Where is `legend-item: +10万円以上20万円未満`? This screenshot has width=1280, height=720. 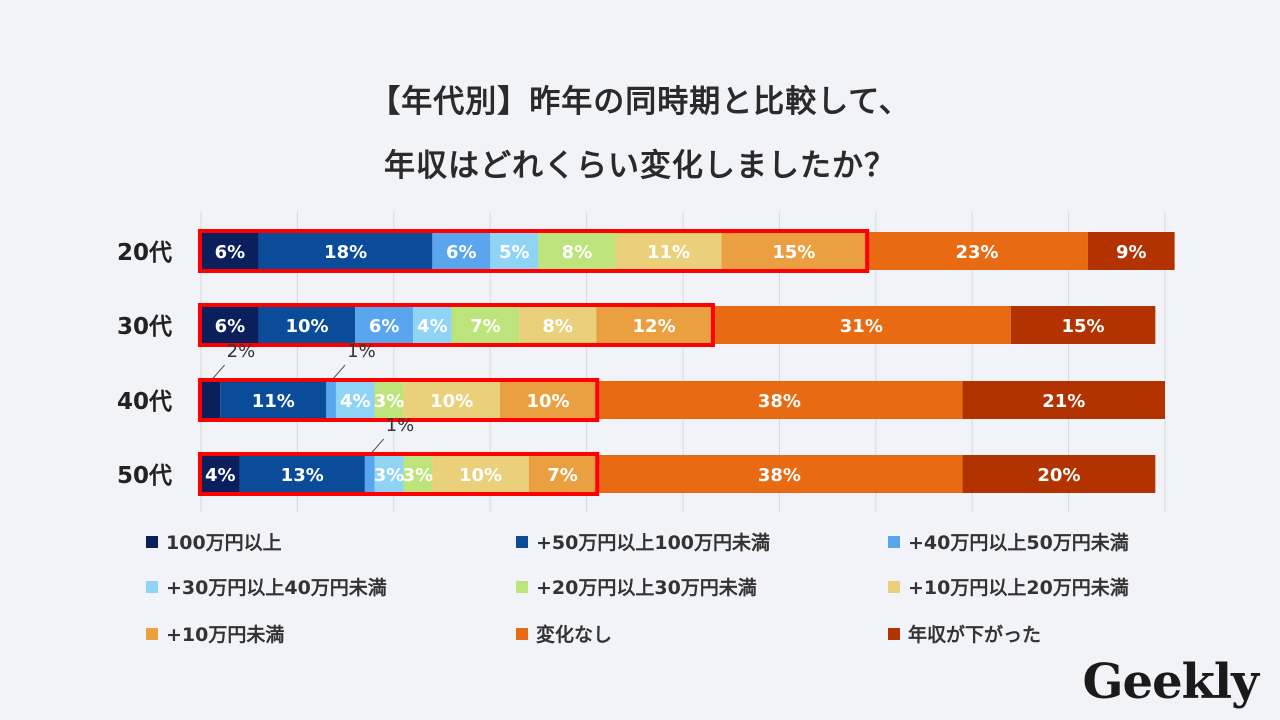
legend-item: +10万円以上20万円未満 is located at coordinates (1008, 586).